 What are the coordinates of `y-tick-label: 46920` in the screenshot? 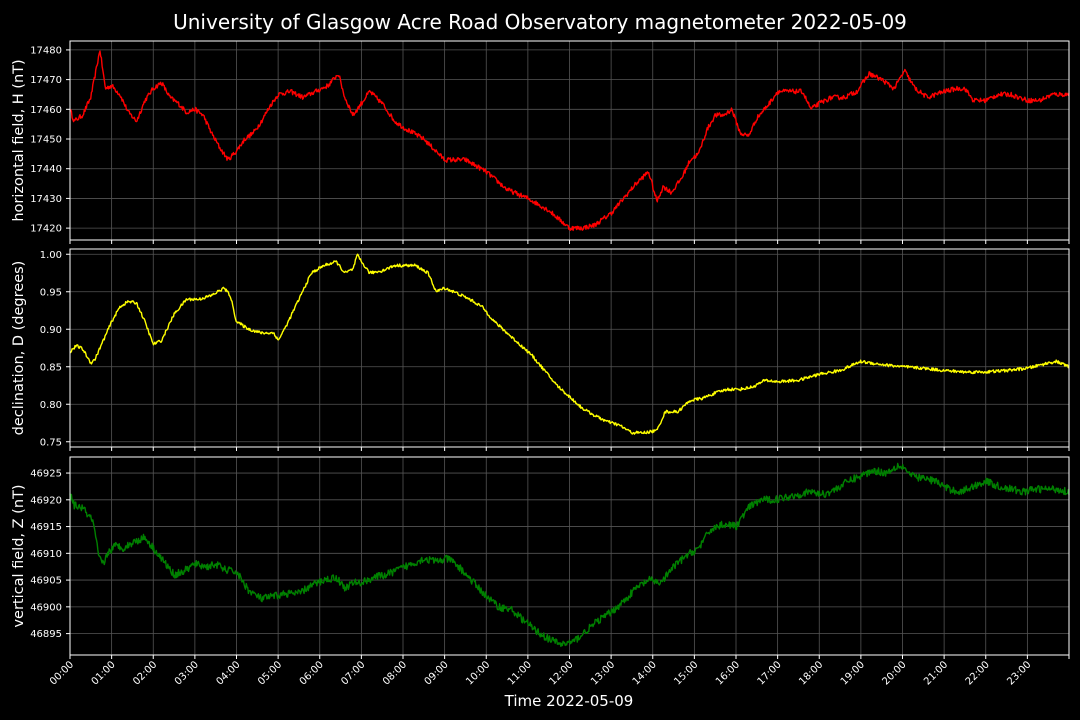 It's located at (46, 500).